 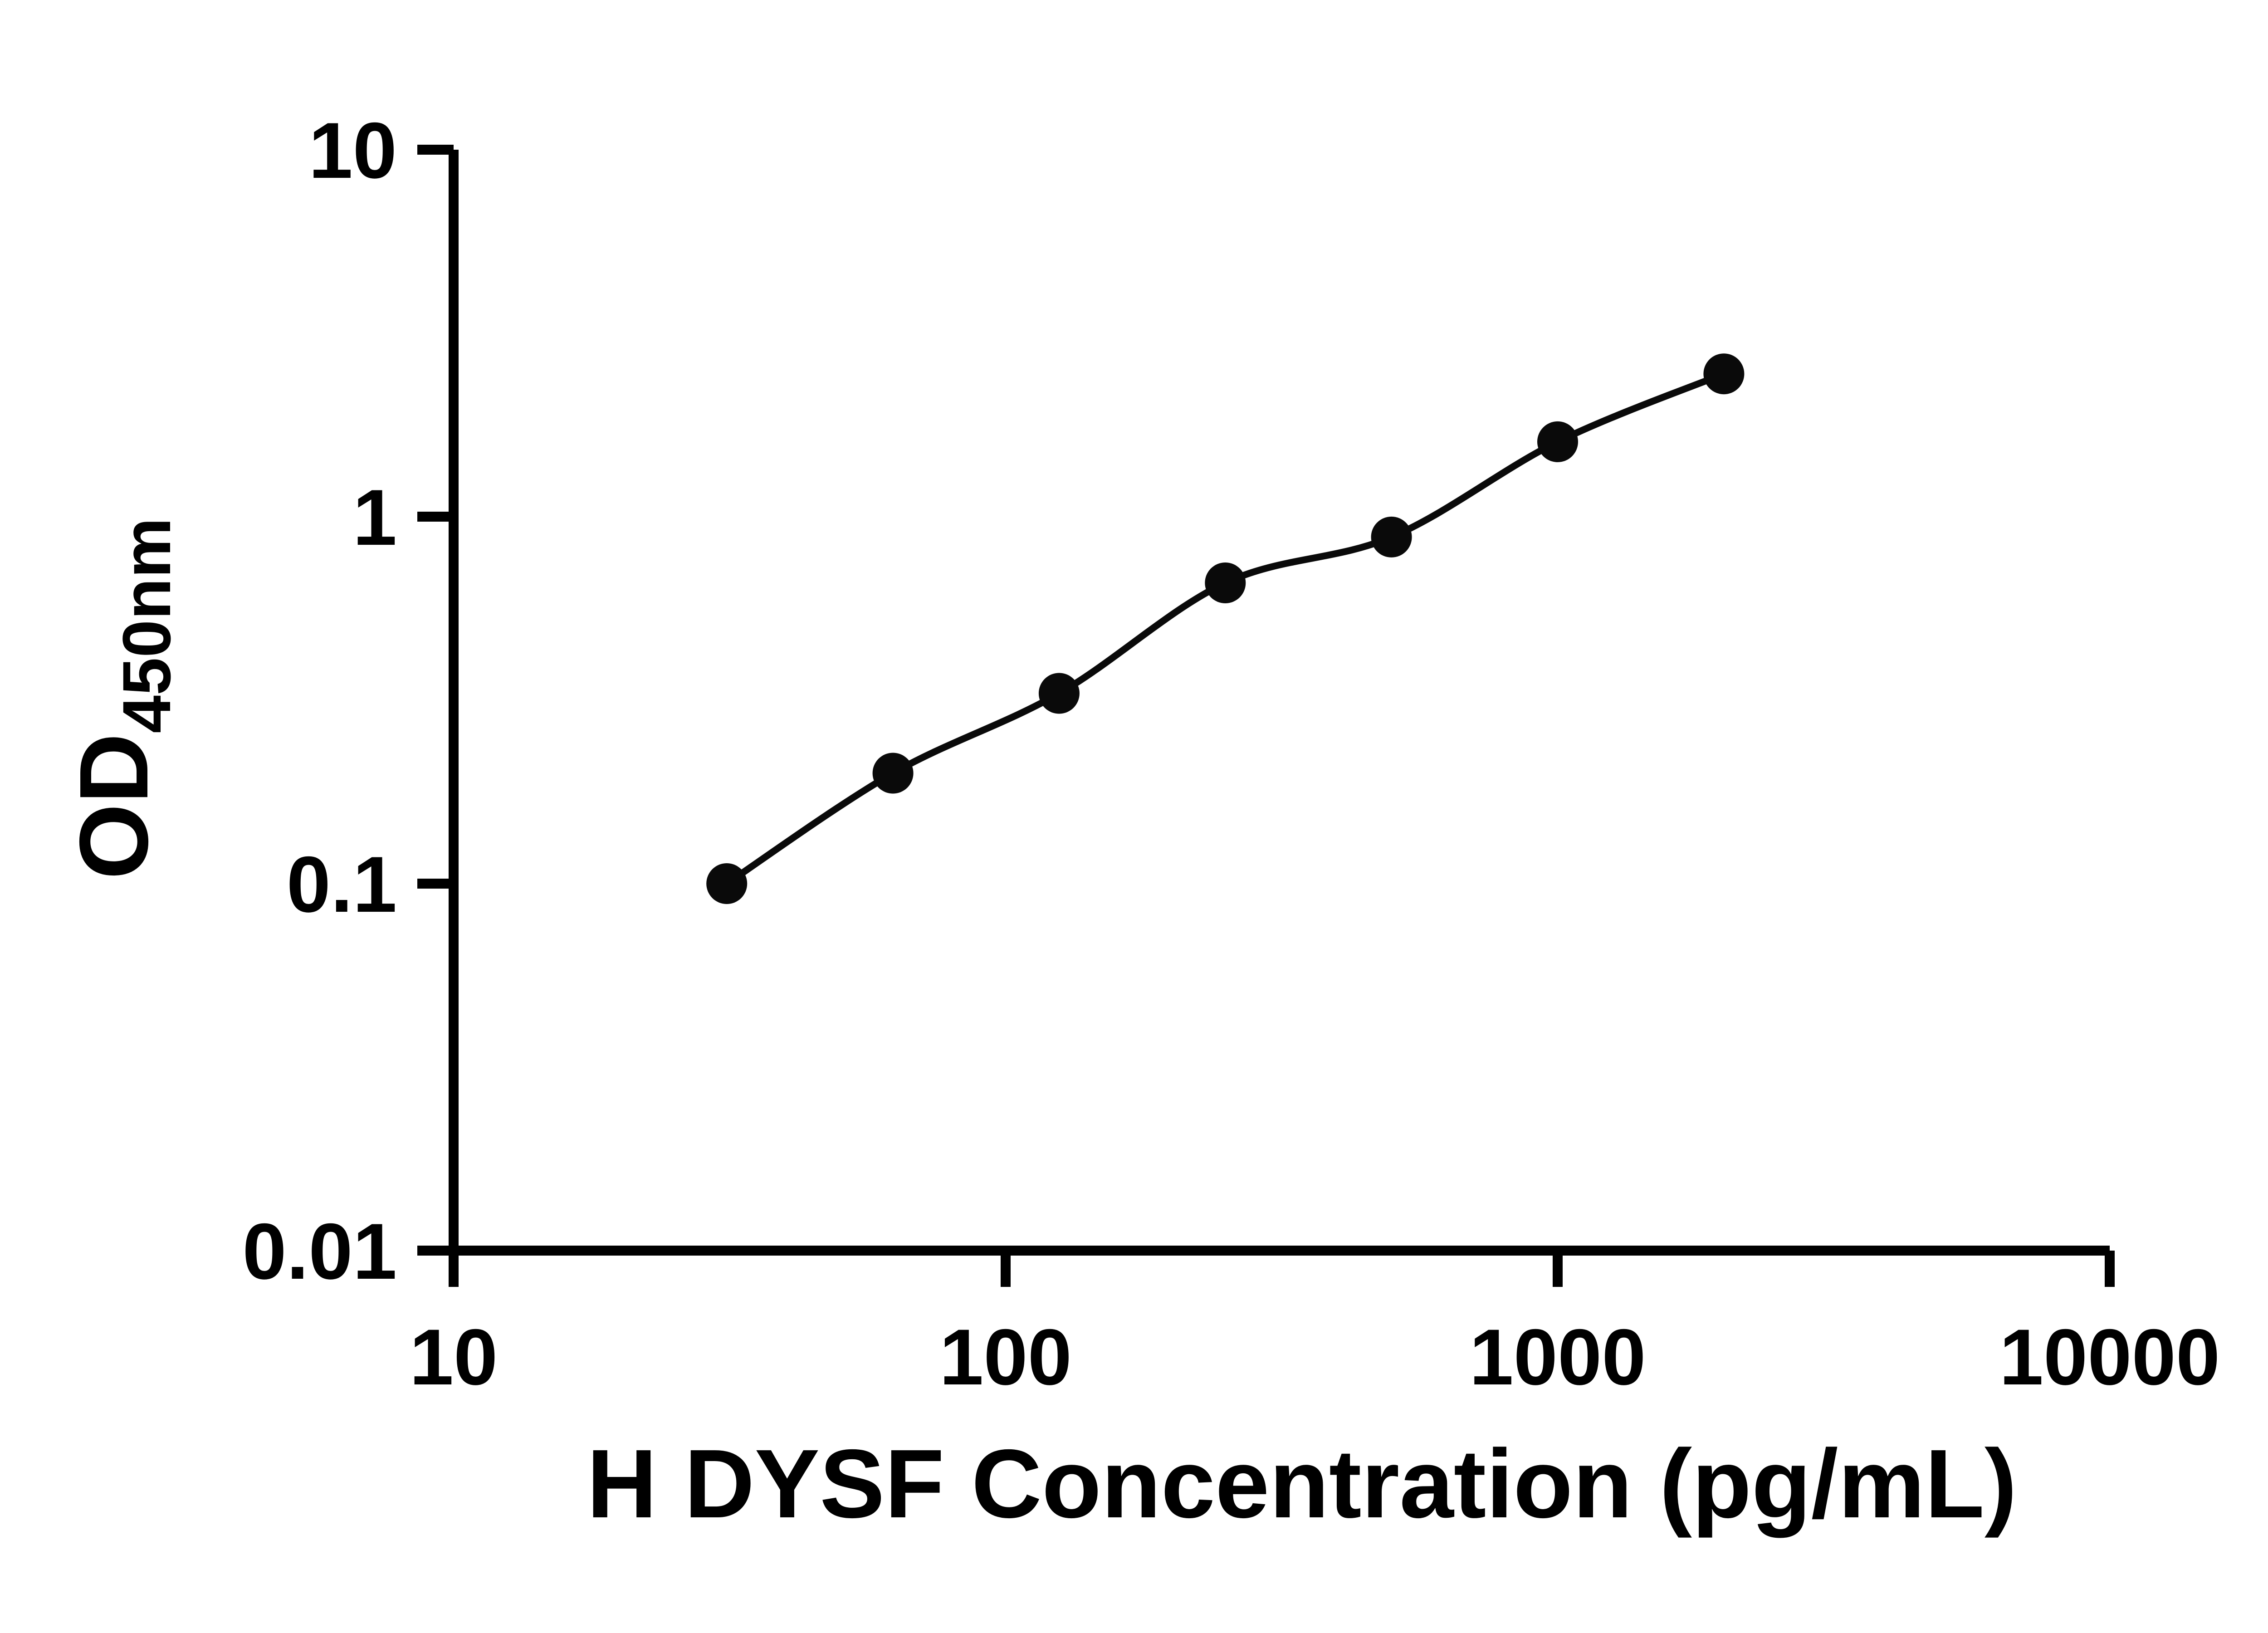 What do you see at coordinates (454, 1357) in the screenshot?
I see `x-tick-label: 10` at bounding box center [454, 1357].